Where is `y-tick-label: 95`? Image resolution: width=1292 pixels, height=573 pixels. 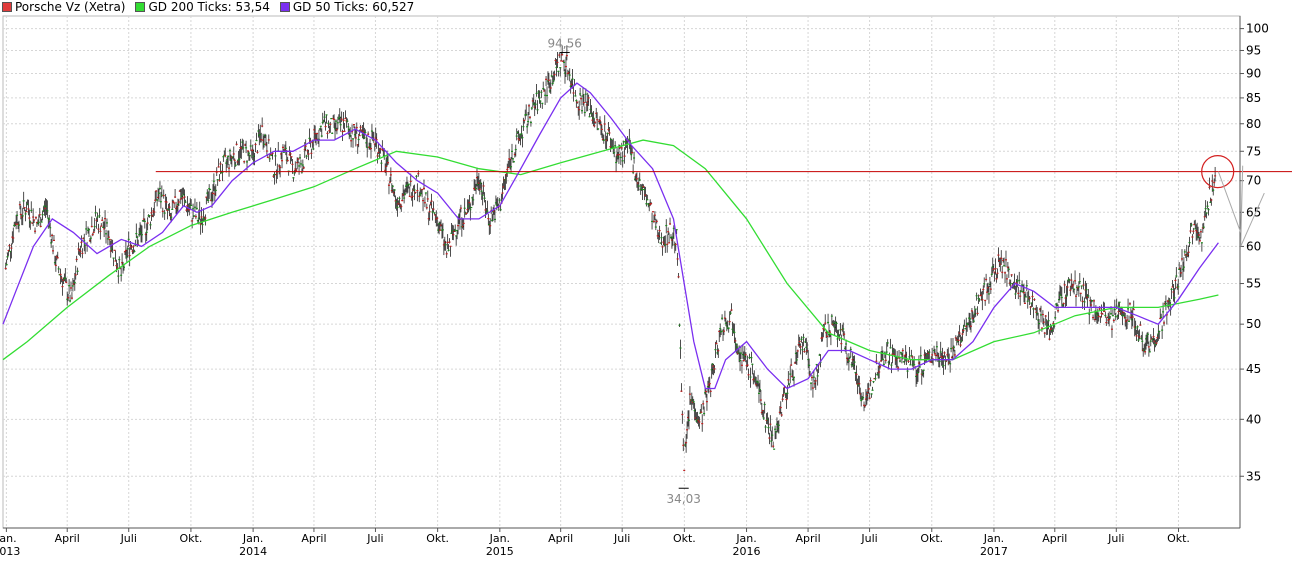
y-tick-label: 95 is located at coordinates (1253, 50).